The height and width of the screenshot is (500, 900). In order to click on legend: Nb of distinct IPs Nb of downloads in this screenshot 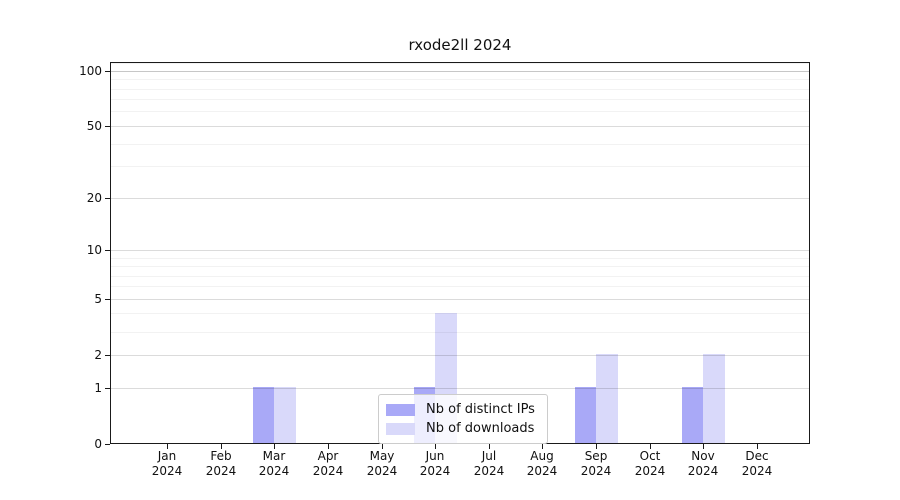, I will do `click(463, 419)`.